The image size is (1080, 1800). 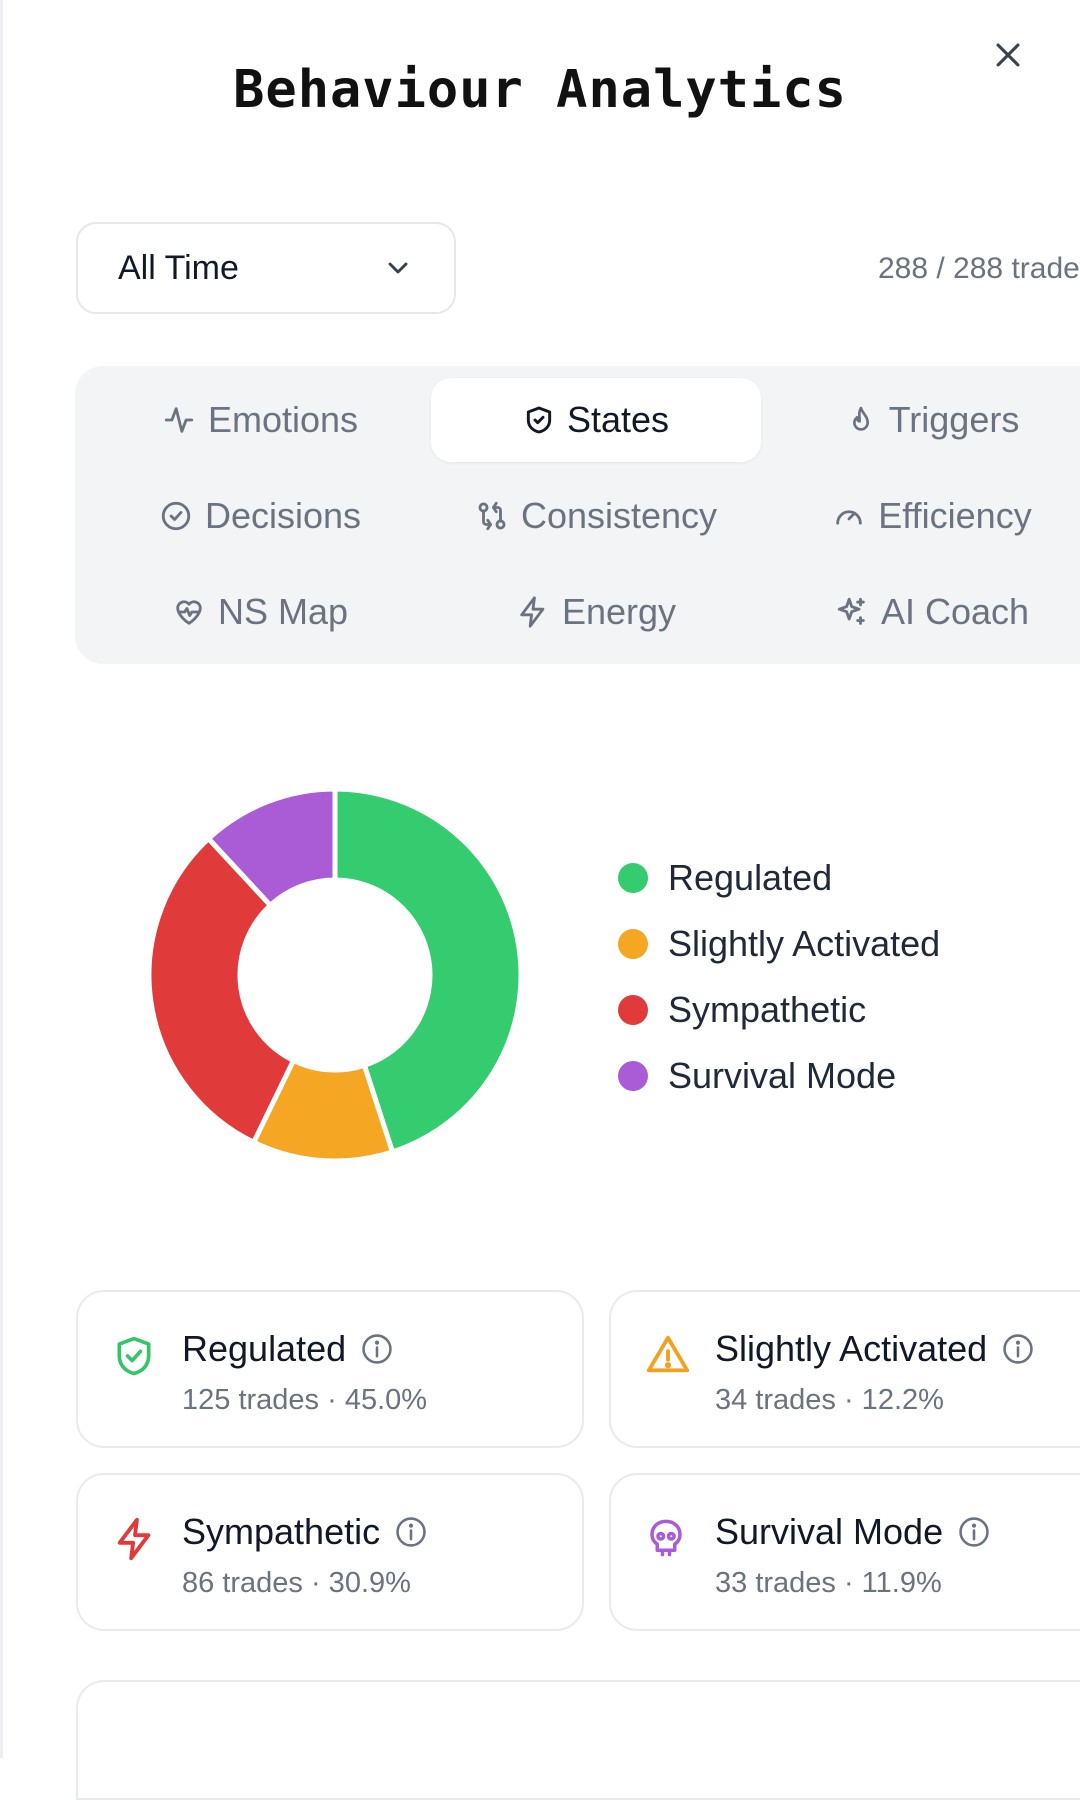 What do you see at coordinates (288, 1349) in the screenshot?
I see `state-card-title: Regulated` at bounding box center [288, 1349].